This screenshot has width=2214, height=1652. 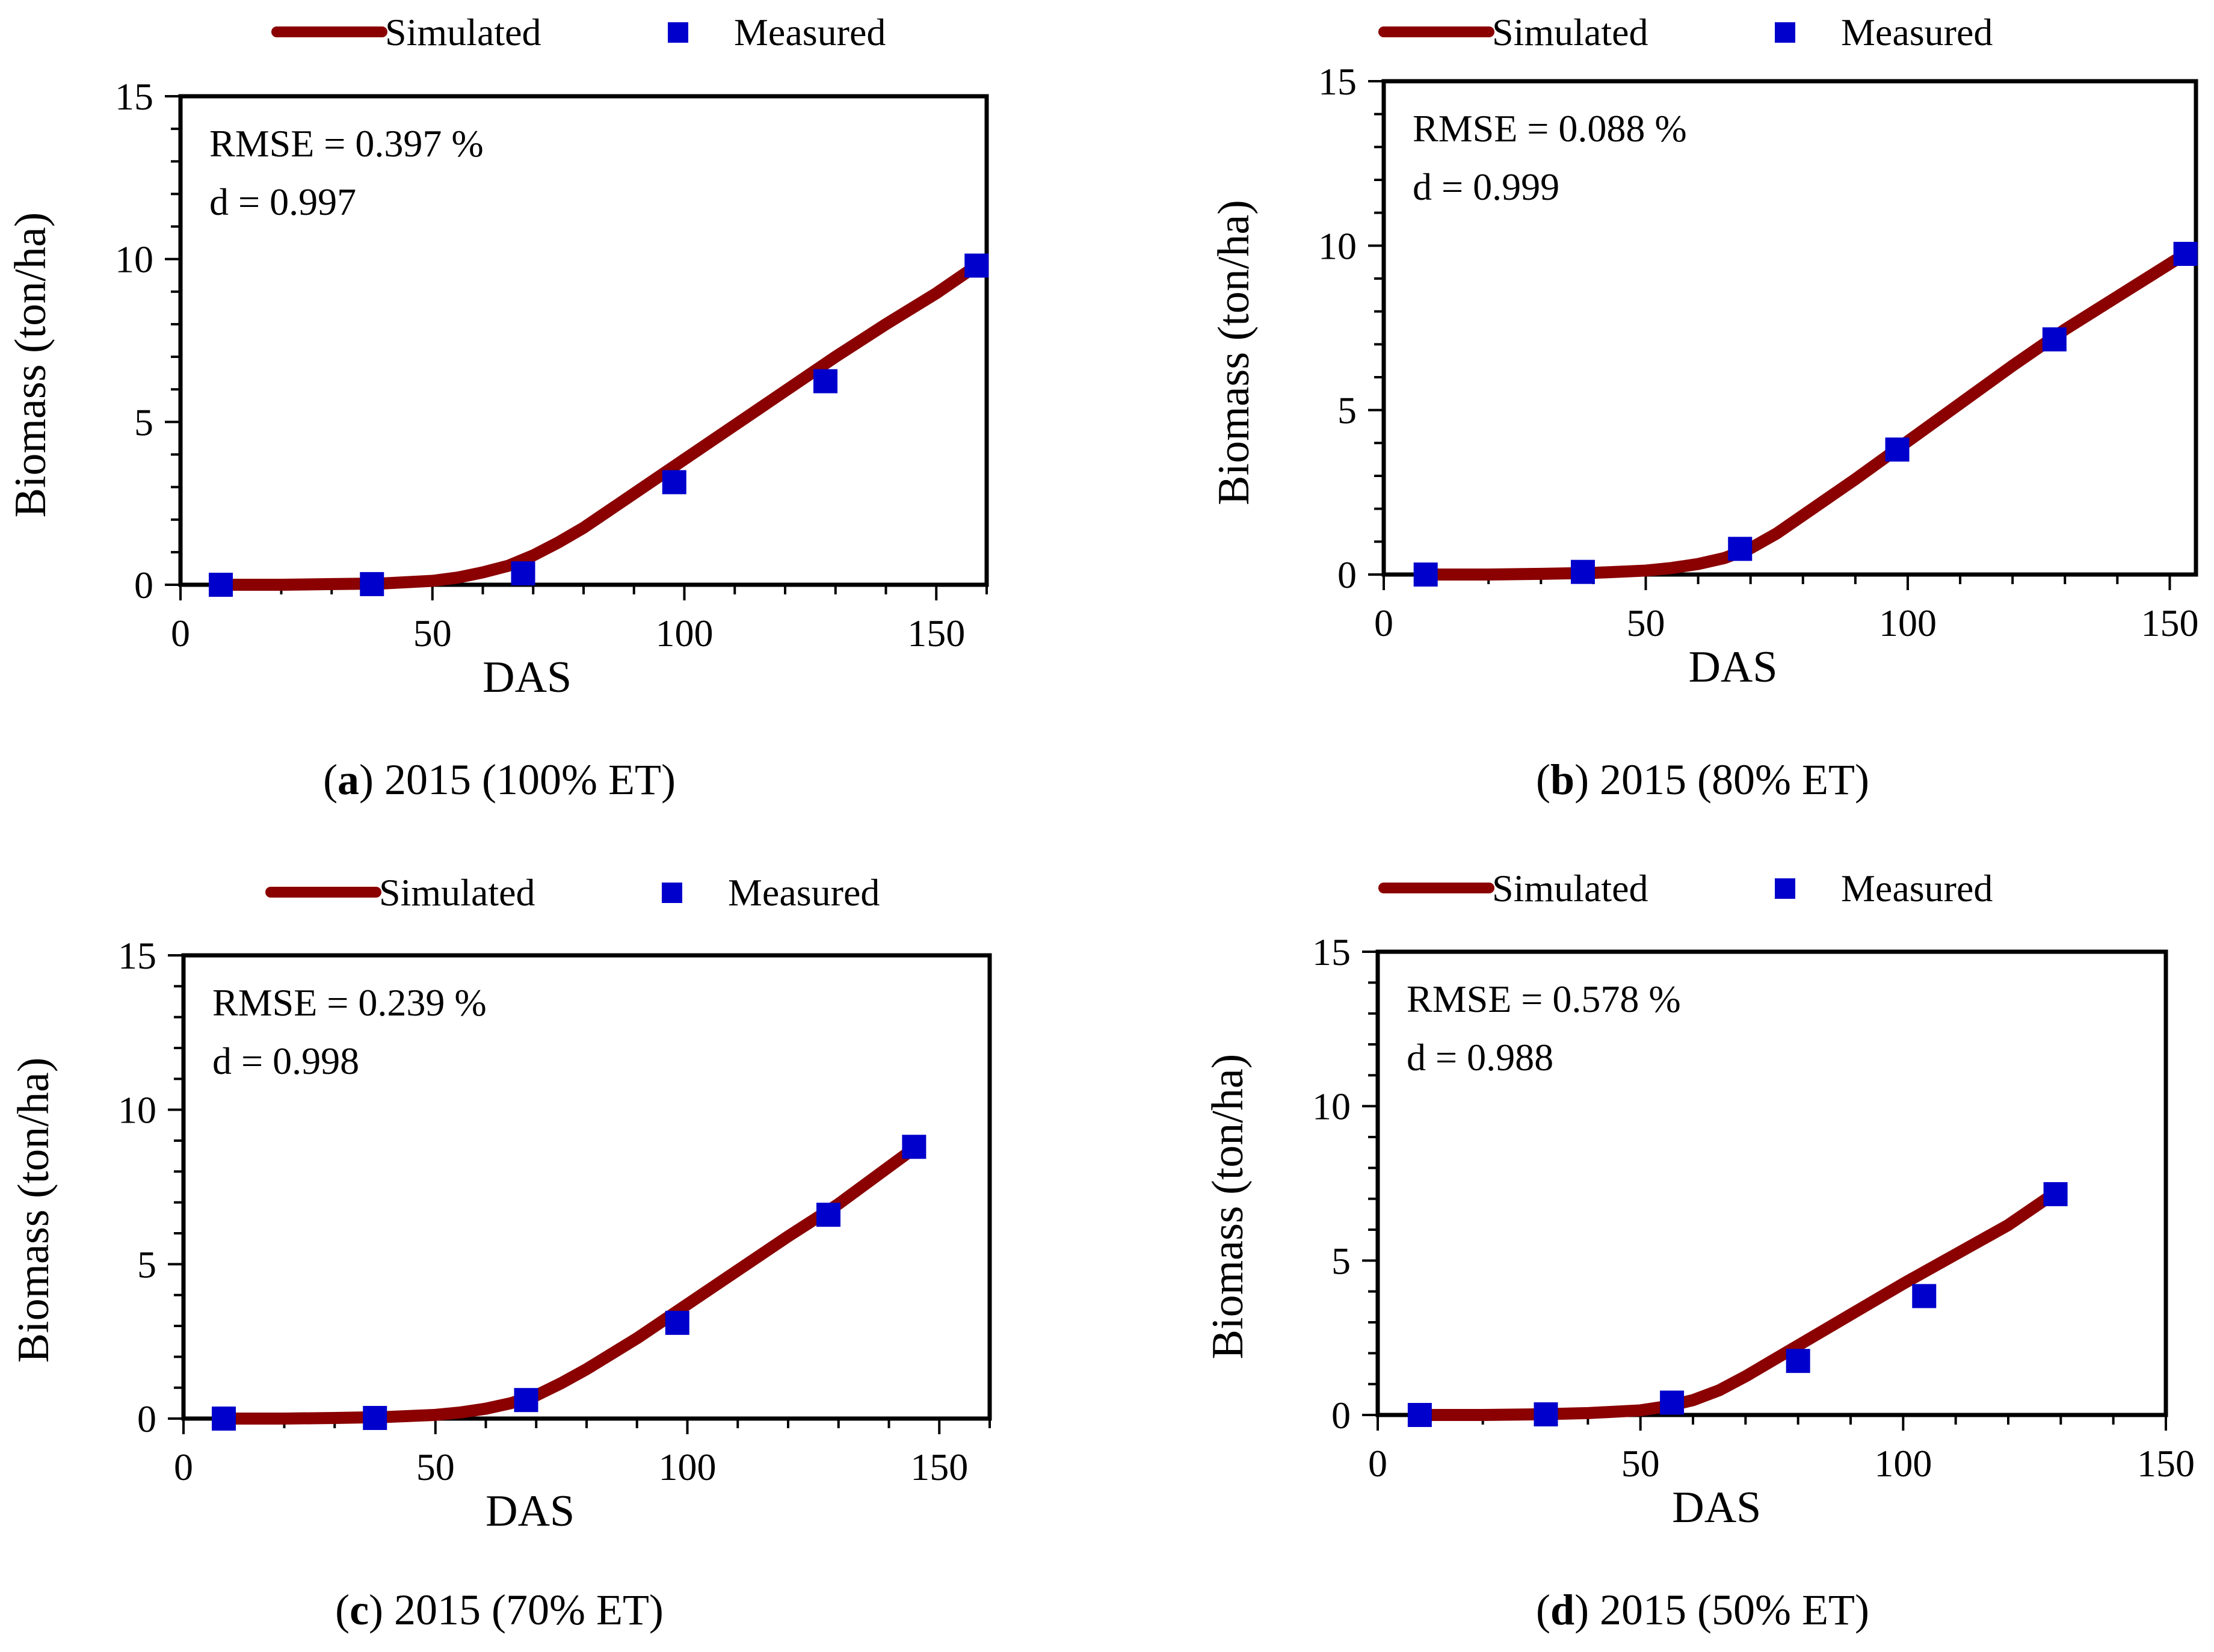 I want to click on d-annotation: d = 0.988, so click(x=1480, y=1057).